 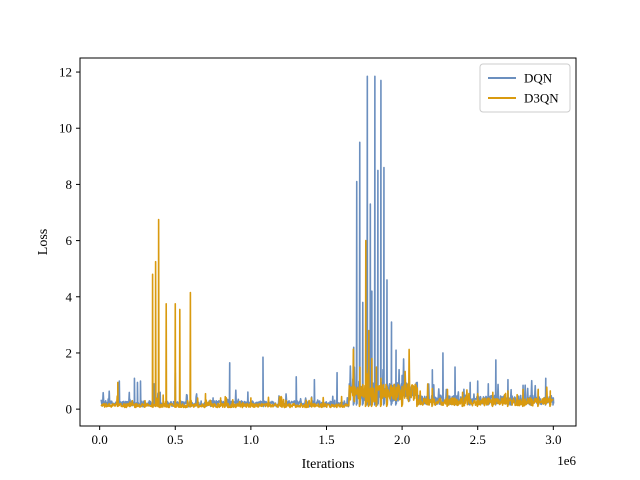 What do you see at coordinates (326, 439) in the screenshot?
I see `x-tick-label: 1.5` at bounding box center [326, 439].